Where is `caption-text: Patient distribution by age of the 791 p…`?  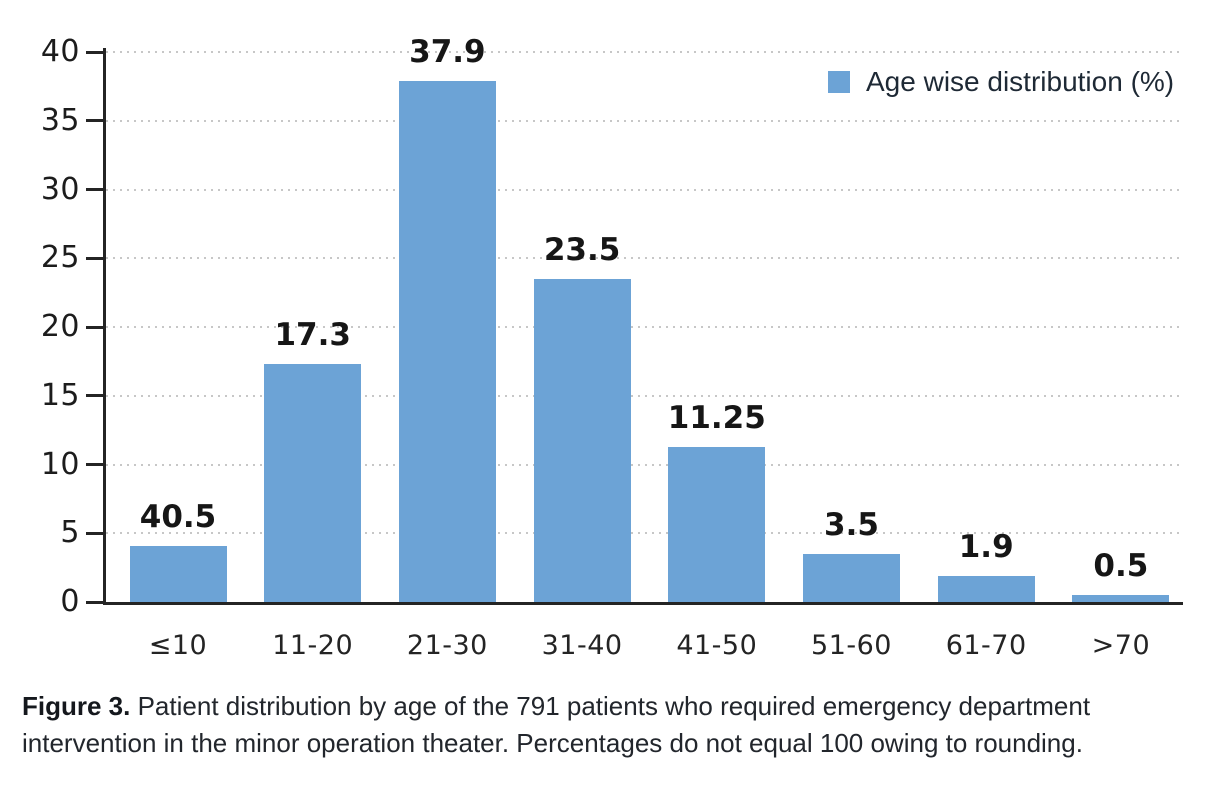
caption-text: Patient distribution by age of the 791 p… is located at coordinates (556, 724).